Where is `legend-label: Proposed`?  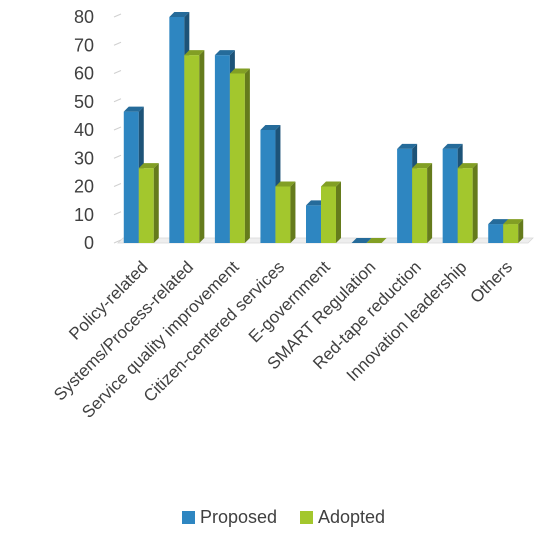 legend-label: Proposed is located at coordinates (238, 517).